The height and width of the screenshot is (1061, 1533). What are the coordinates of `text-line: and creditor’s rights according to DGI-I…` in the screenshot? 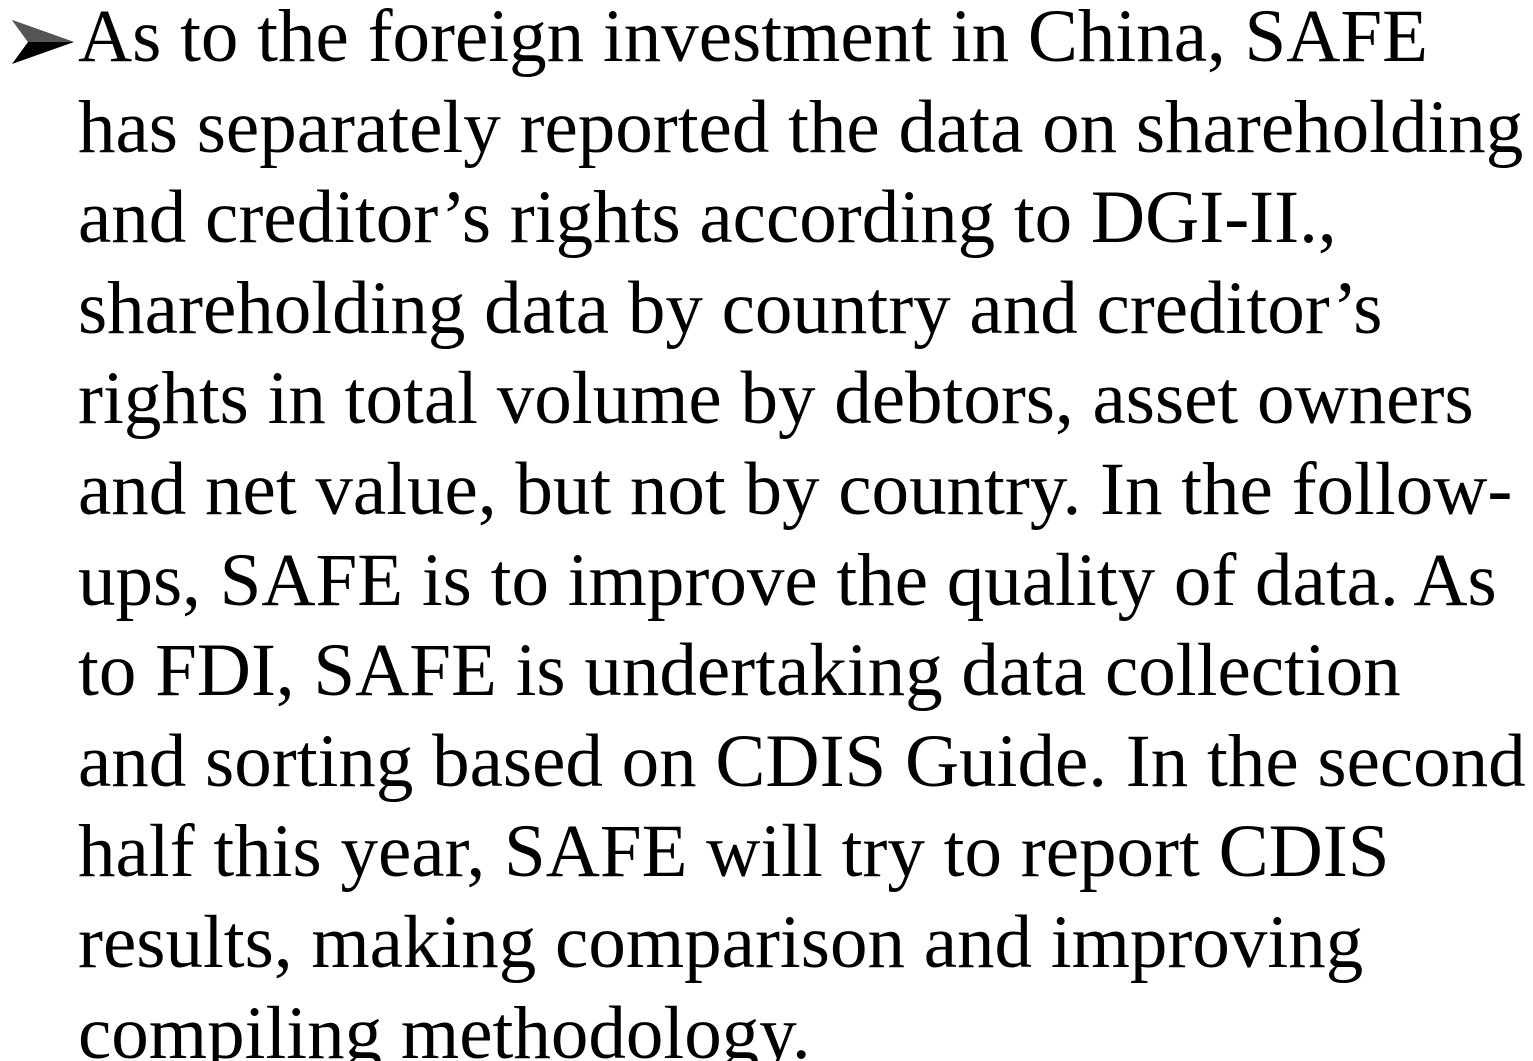 It's located at (707, 218).